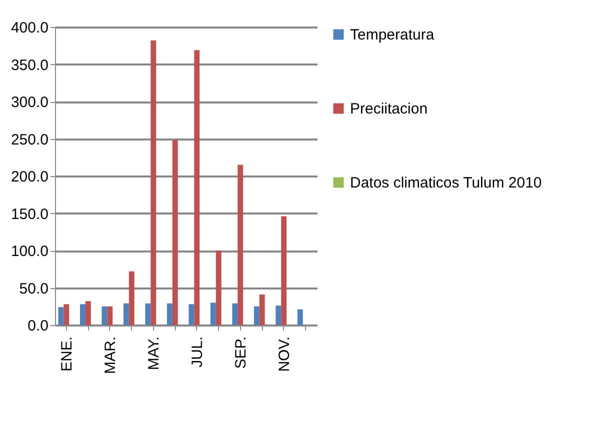 The image size is (610, 444). What do you see at coordinates (284, 354) in the screenshot?
I see `x-tick-label: NOV.` at bounding box center [284, 354].